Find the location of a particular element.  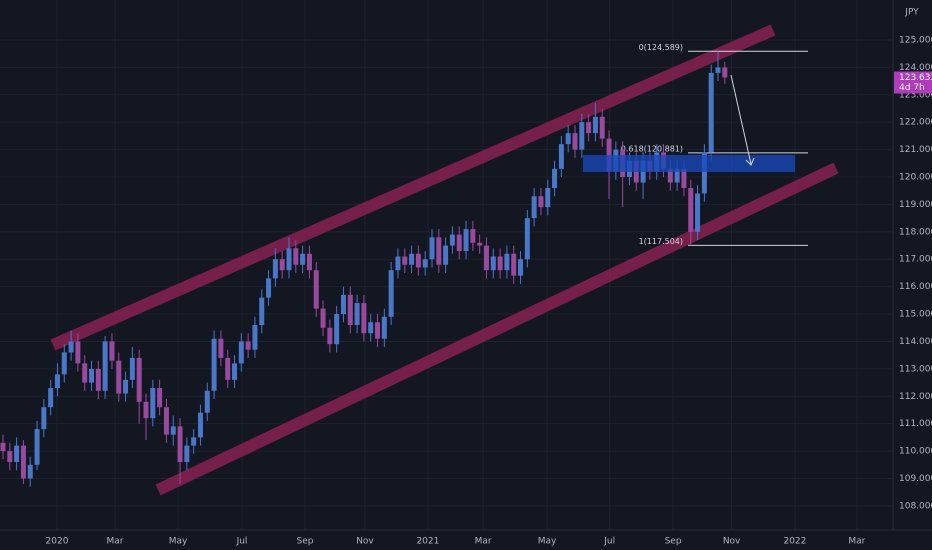

y-tick-label: 110.000 is located at coordinates (915, 452).